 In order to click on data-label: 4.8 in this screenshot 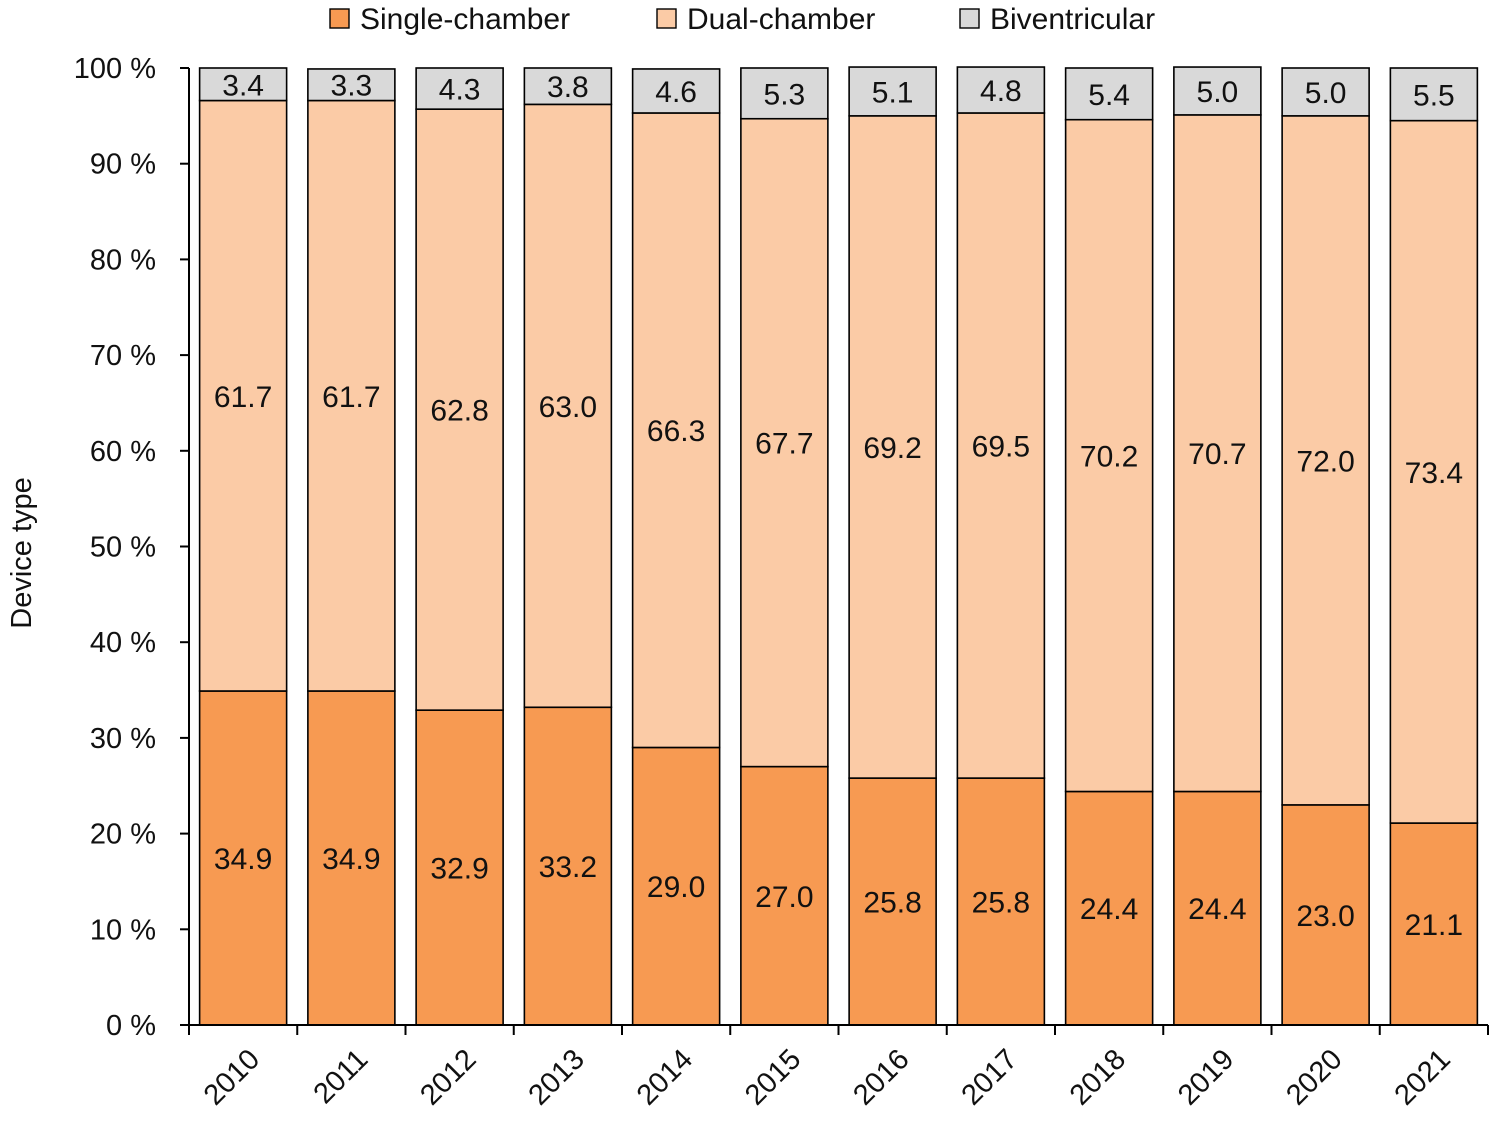, I will do `click(1001, 91)`.